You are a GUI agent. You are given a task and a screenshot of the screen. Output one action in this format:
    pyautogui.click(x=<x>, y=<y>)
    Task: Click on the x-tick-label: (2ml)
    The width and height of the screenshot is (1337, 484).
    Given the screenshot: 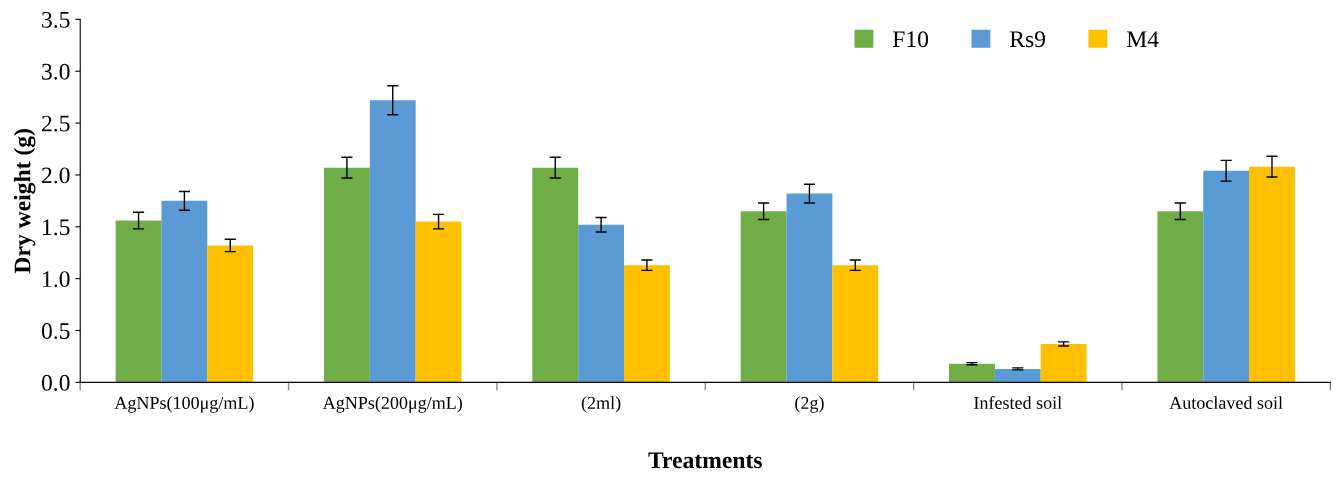 What is the action you would take?
    pyautogui.click(x=601, y=404)
    